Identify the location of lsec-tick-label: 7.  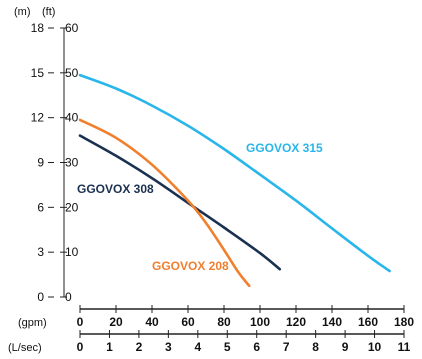
(286, 347).